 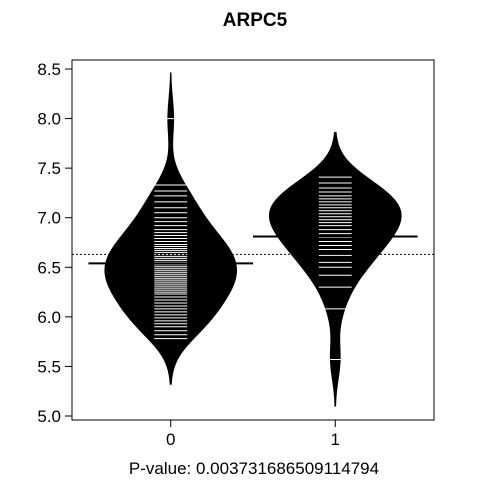 I want to click on y-axis: 5.0 5.5 6.0 6.5 7.0 7.5 8.0 8.5, so click(x=54, y=243).